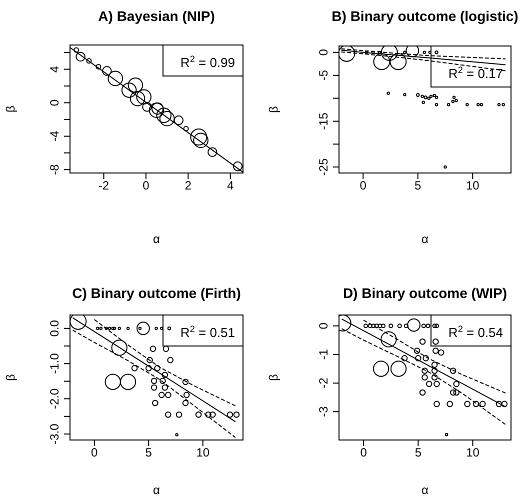 The width and height of the screenshot is (526, 502). What do you see at coordinates (54, 433) in the screenshot?
I see `y-tick-label: -3.0` at bounding box center [54, 433].